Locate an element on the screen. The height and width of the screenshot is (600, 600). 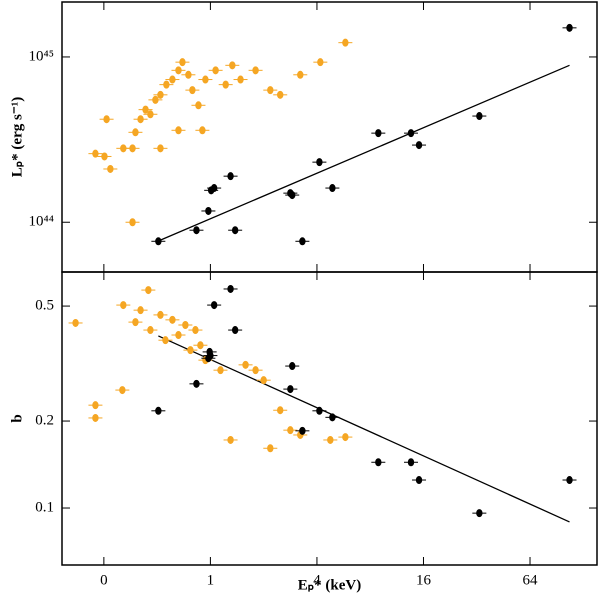
y-tick-label: 0.2 is located at coordinates (44, 420).